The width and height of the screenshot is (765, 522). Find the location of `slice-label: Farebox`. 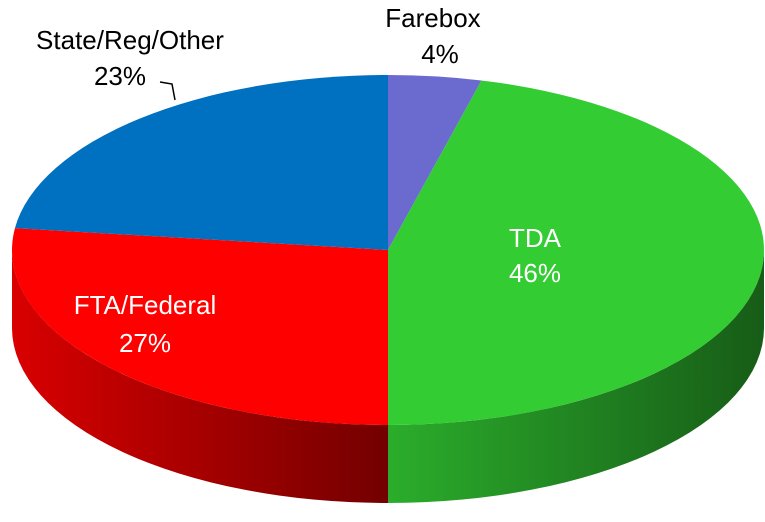

slice-label: Farebox is located at coordinates (432, 18).